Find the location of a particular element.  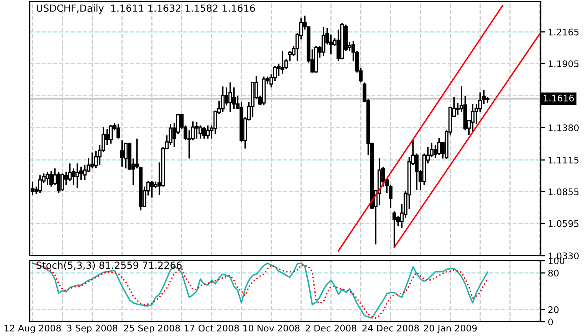

x-tick-label: 20 Jan 2009 is located at coordinates (450, 329).